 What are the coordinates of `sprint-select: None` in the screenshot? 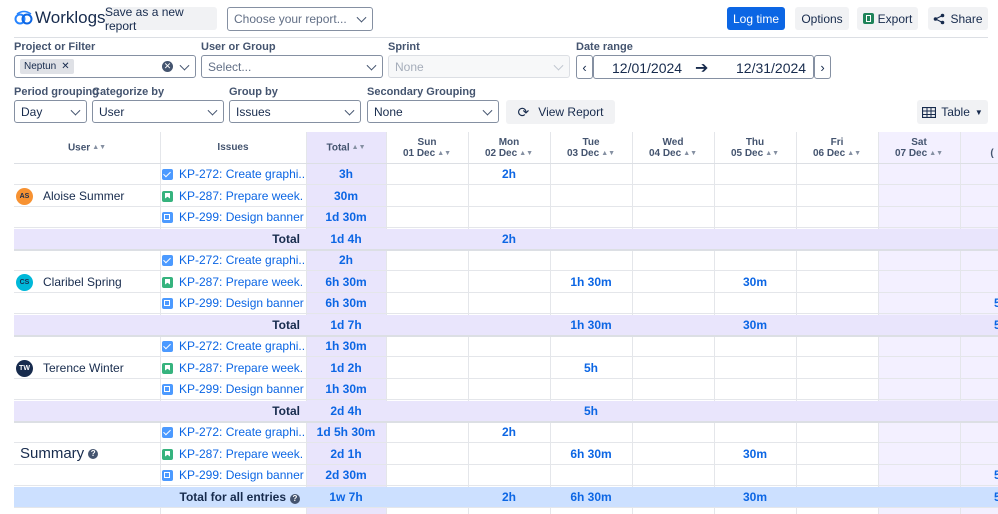 It's located at (479, 66).